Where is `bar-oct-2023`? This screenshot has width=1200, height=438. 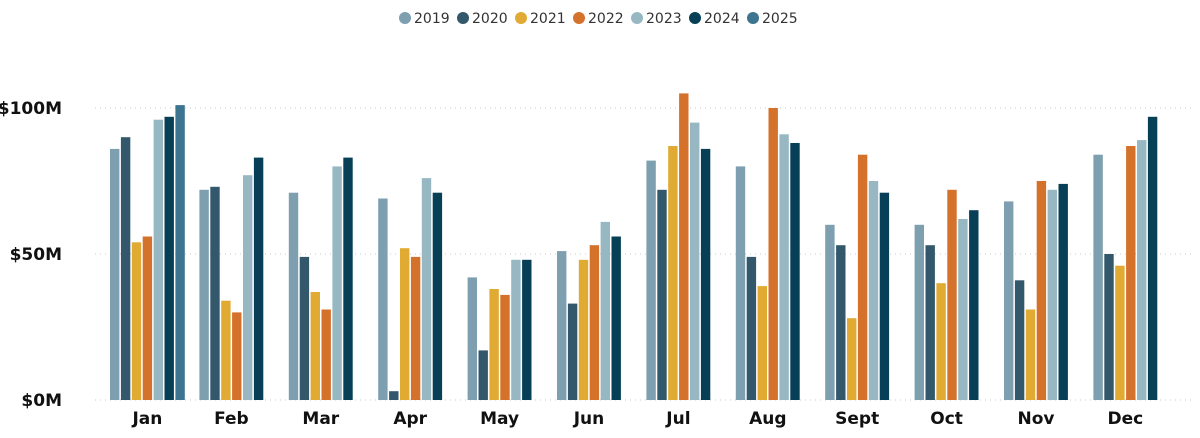 bar-oct-2023 is located at coordinates (963, 309).